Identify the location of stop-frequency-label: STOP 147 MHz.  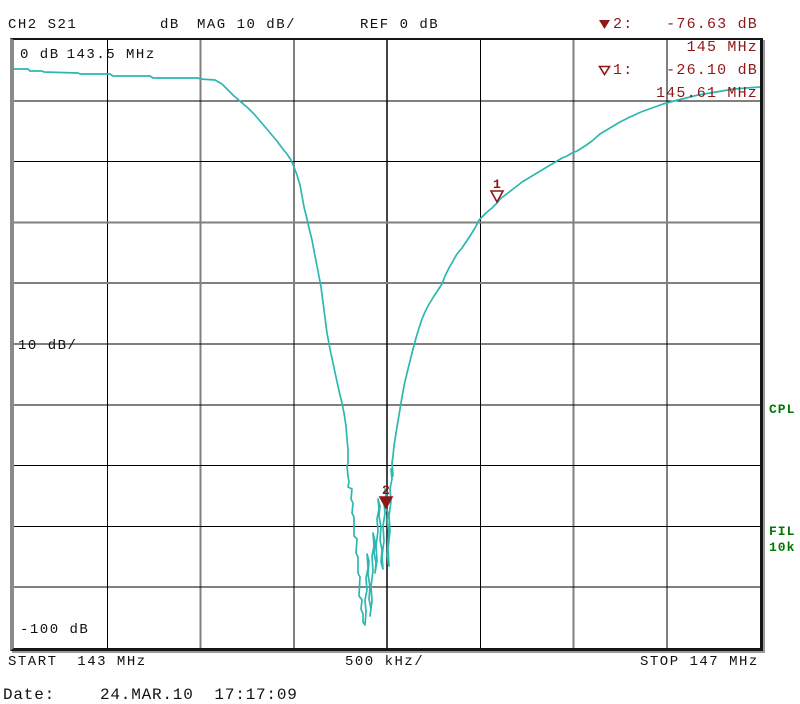
(699, 662).